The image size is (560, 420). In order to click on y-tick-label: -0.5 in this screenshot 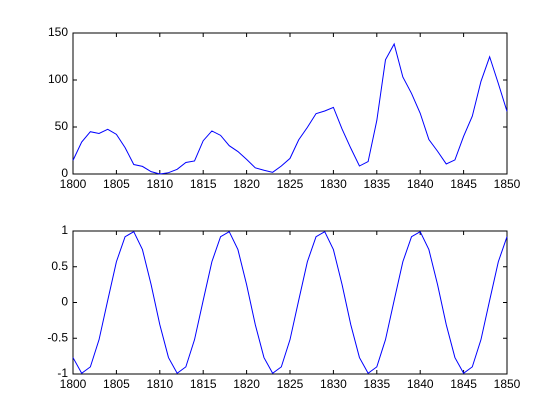, I will do `click(57, 337)`.